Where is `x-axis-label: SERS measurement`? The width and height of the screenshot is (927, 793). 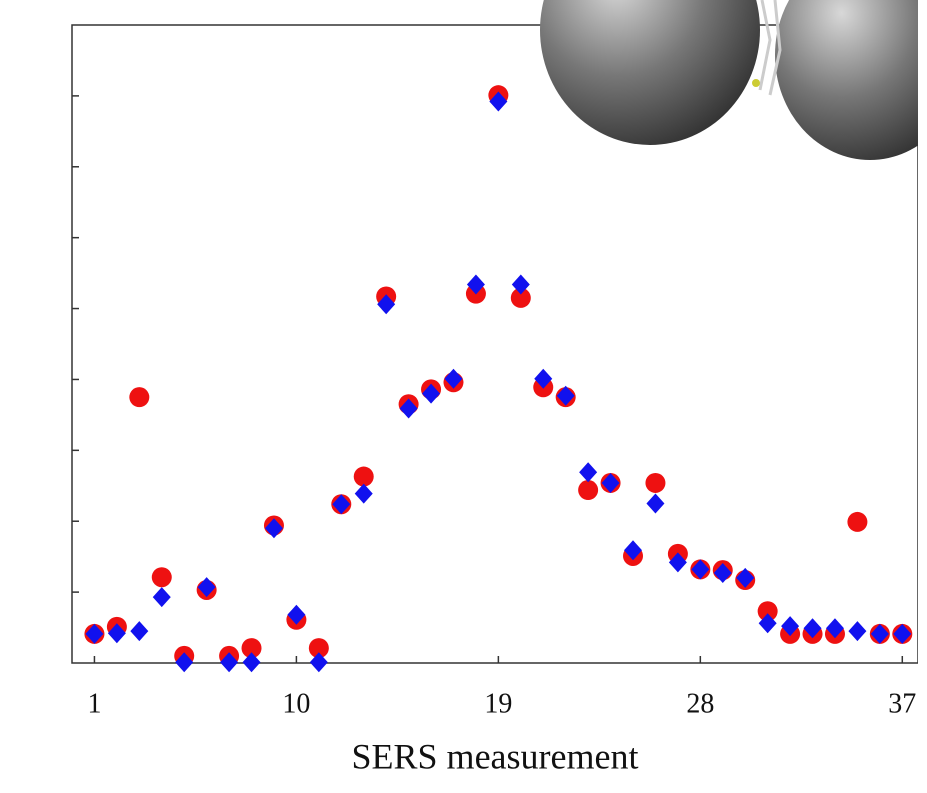
x-axis-label: SERS measurement is located at coordinates (495, 756).